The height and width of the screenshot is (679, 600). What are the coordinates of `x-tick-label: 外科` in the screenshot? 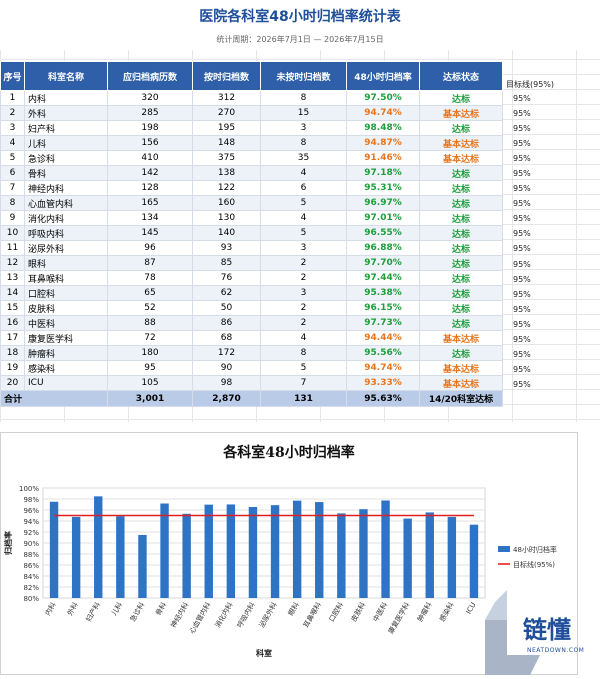 It's located at (72, 609).